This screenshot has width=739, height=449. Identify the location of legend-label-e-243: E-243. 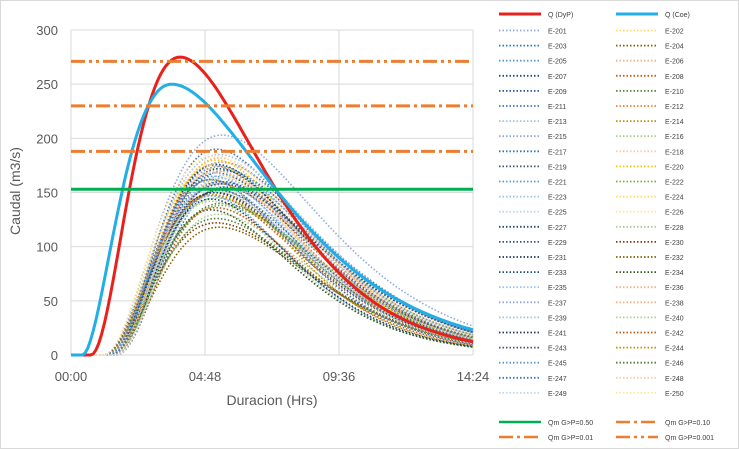
(557, 349).